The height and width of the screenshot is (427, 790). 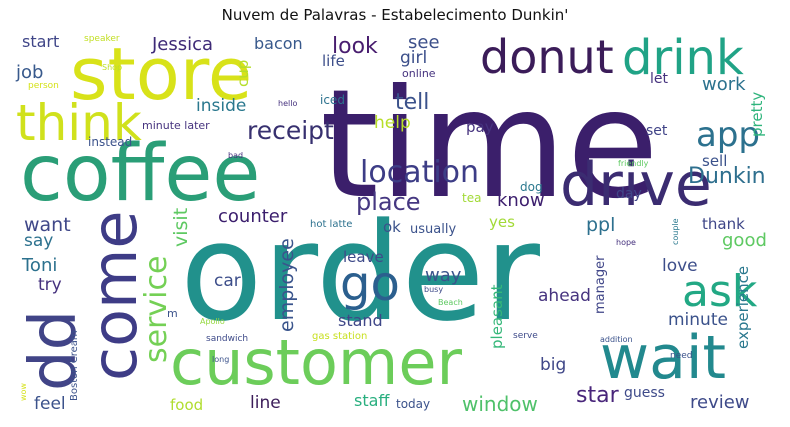 What do you see at coordinates (720, 402) in the screenshot?
I see `word-review: review` at bounding box center [720, 402].